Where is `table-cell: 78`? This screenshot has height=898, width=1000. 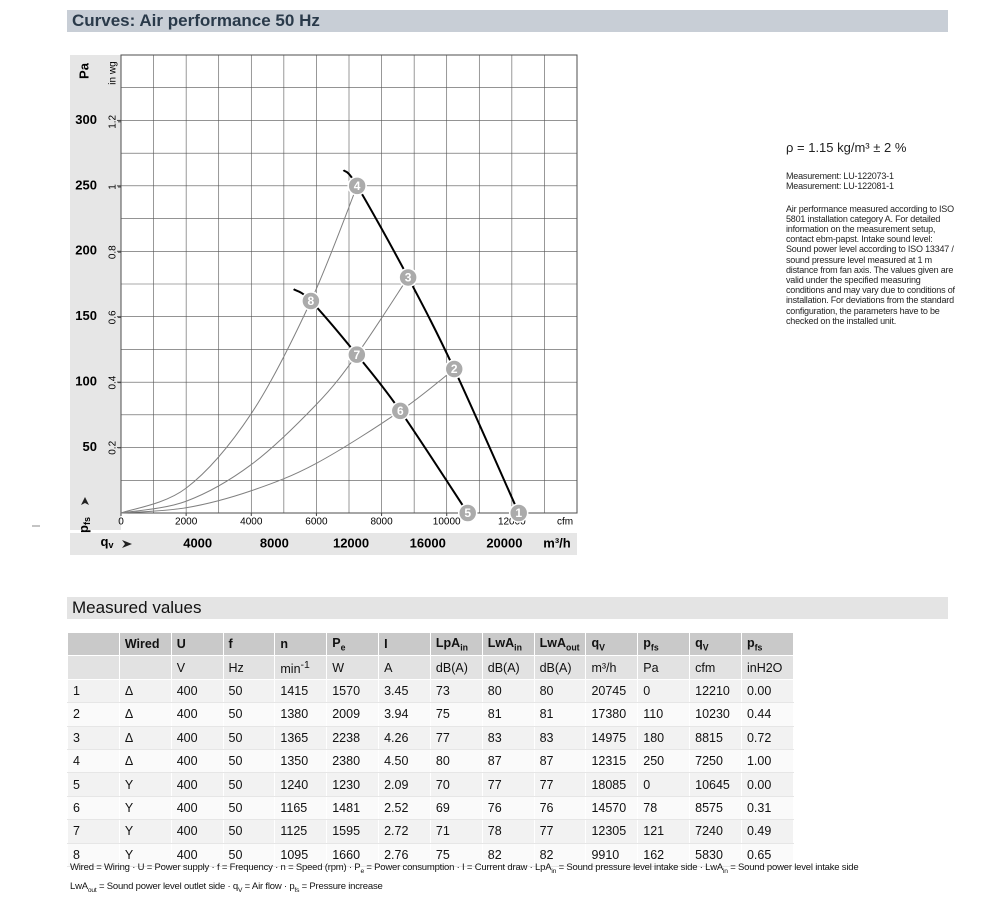 table-cell: 78 is located at coordinates (664, 808).